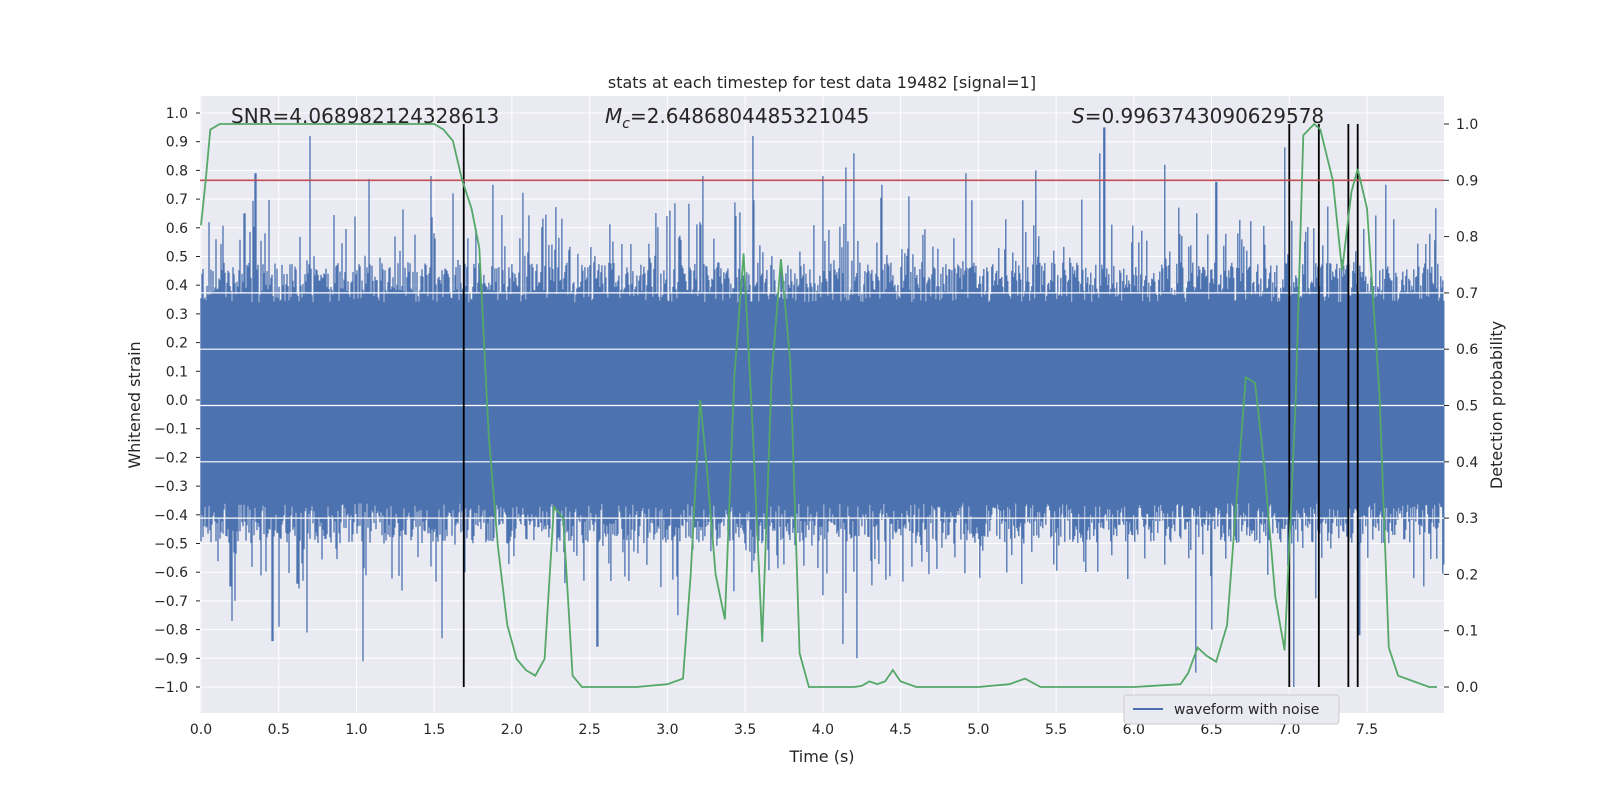 The height and width of the screenshot is (800, 1600). What do you see at coordinates (171, 516) in the screenshot?
I see `y-left-tick-label: −0.4` at bounding box center [171, 516].